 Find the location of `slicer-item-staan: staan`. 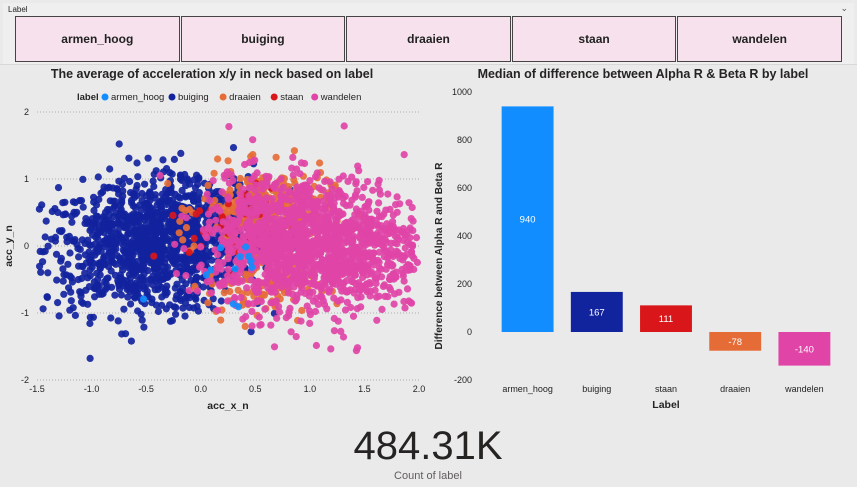

slicer-item-staan: staan is located at coordinates (594, 39).